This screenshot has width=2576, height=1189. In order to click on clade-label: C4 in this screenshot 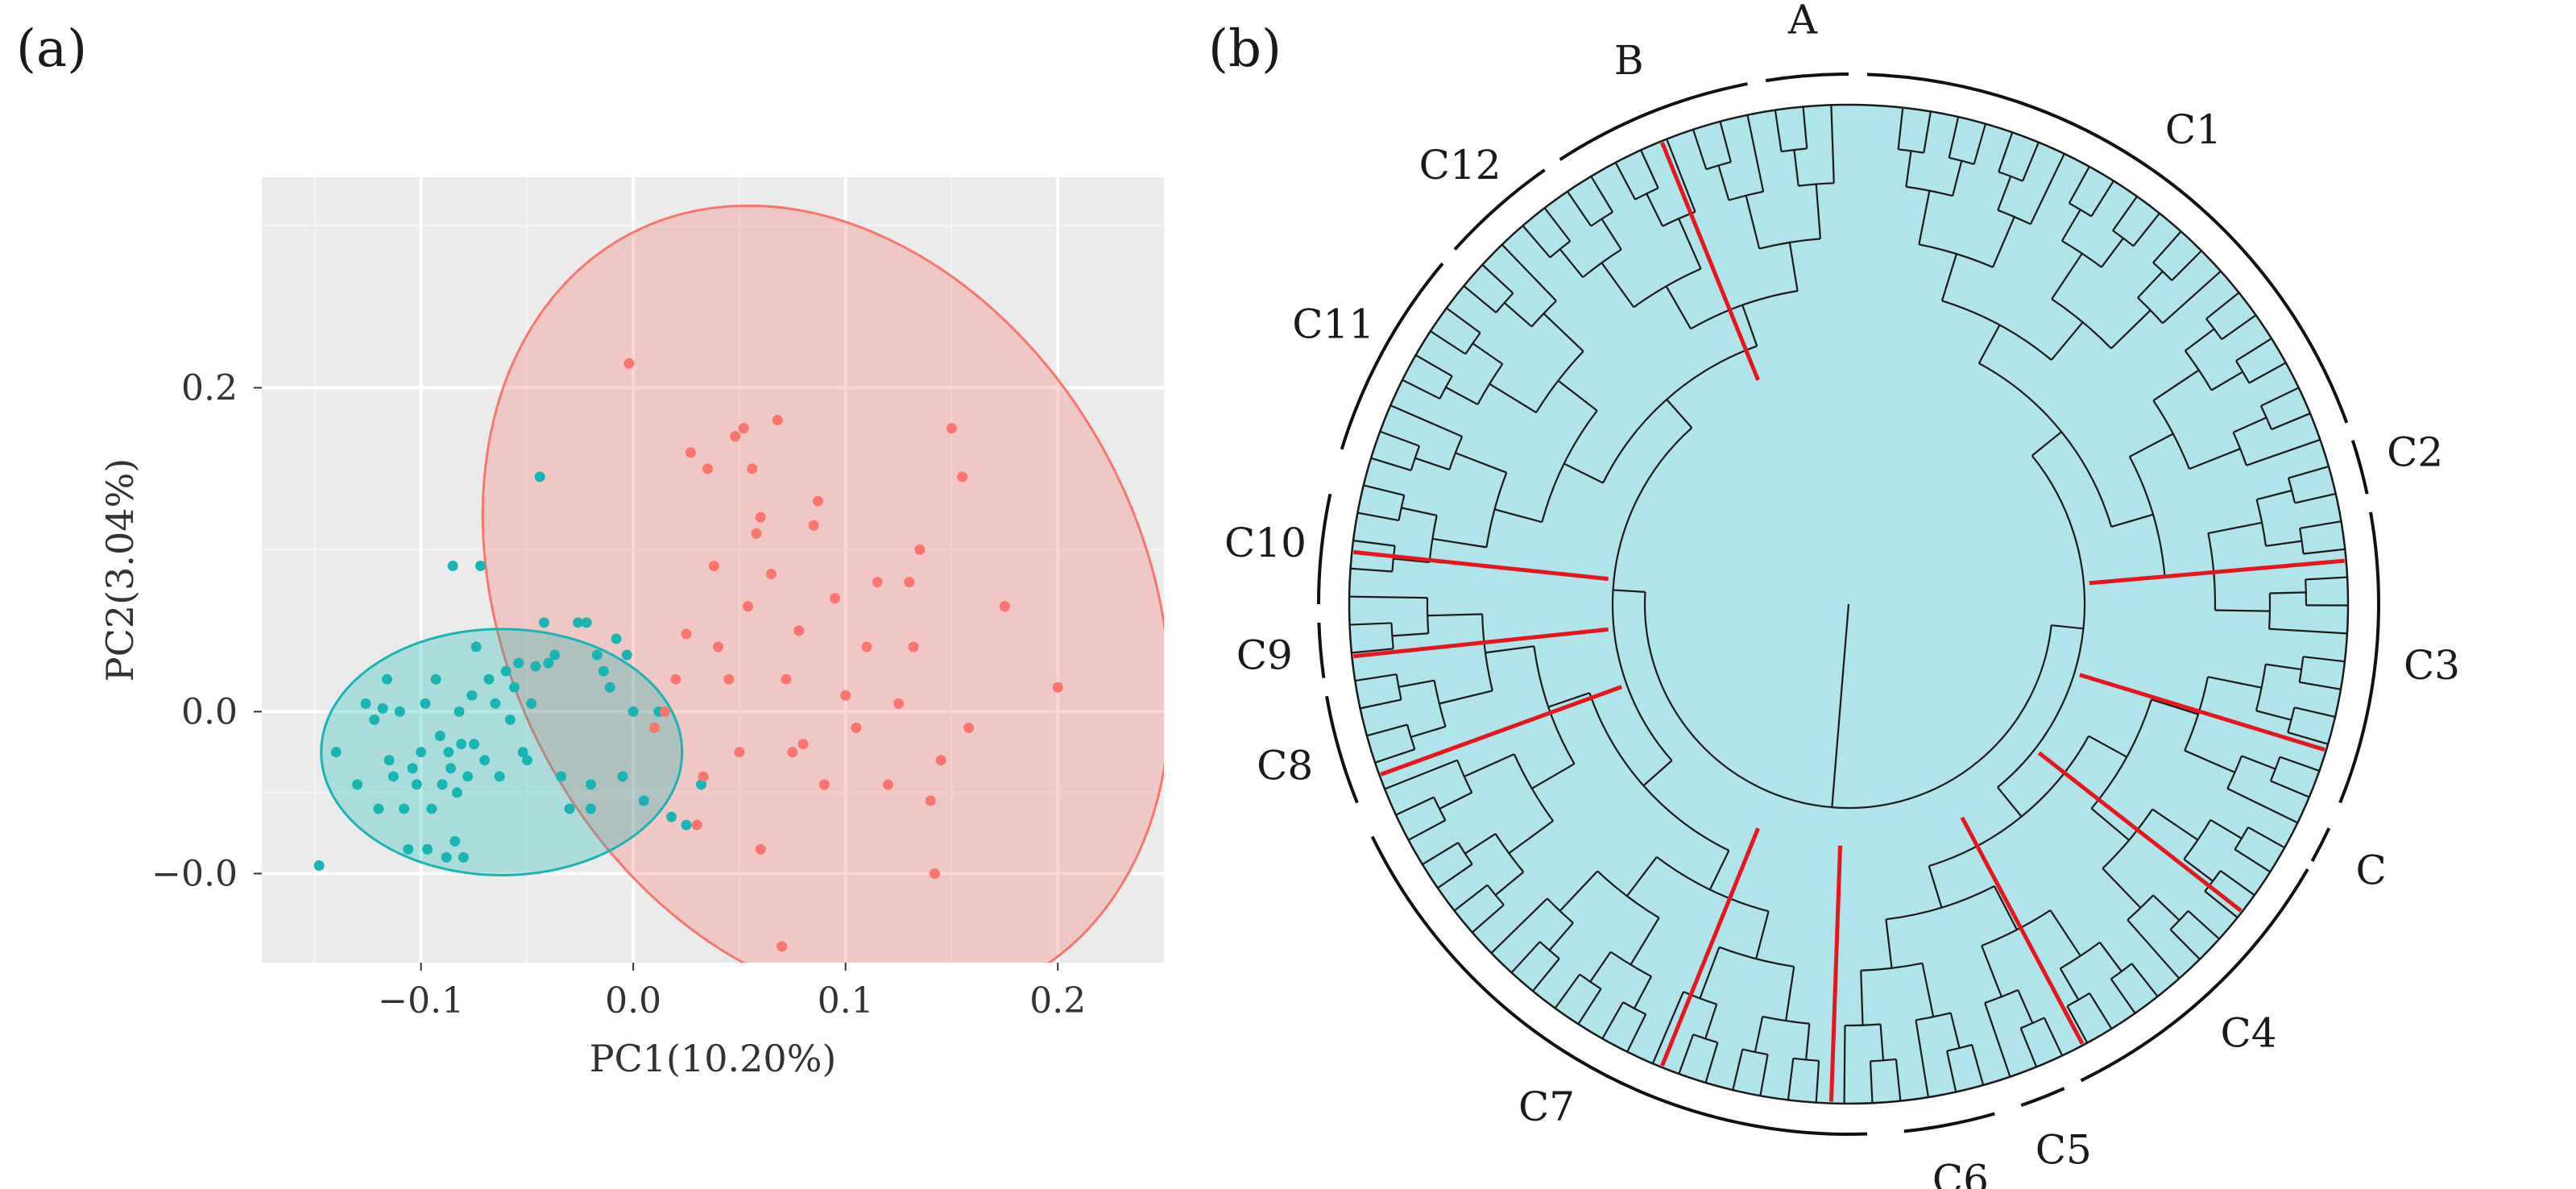, I will do `click(2248, 1032)`.